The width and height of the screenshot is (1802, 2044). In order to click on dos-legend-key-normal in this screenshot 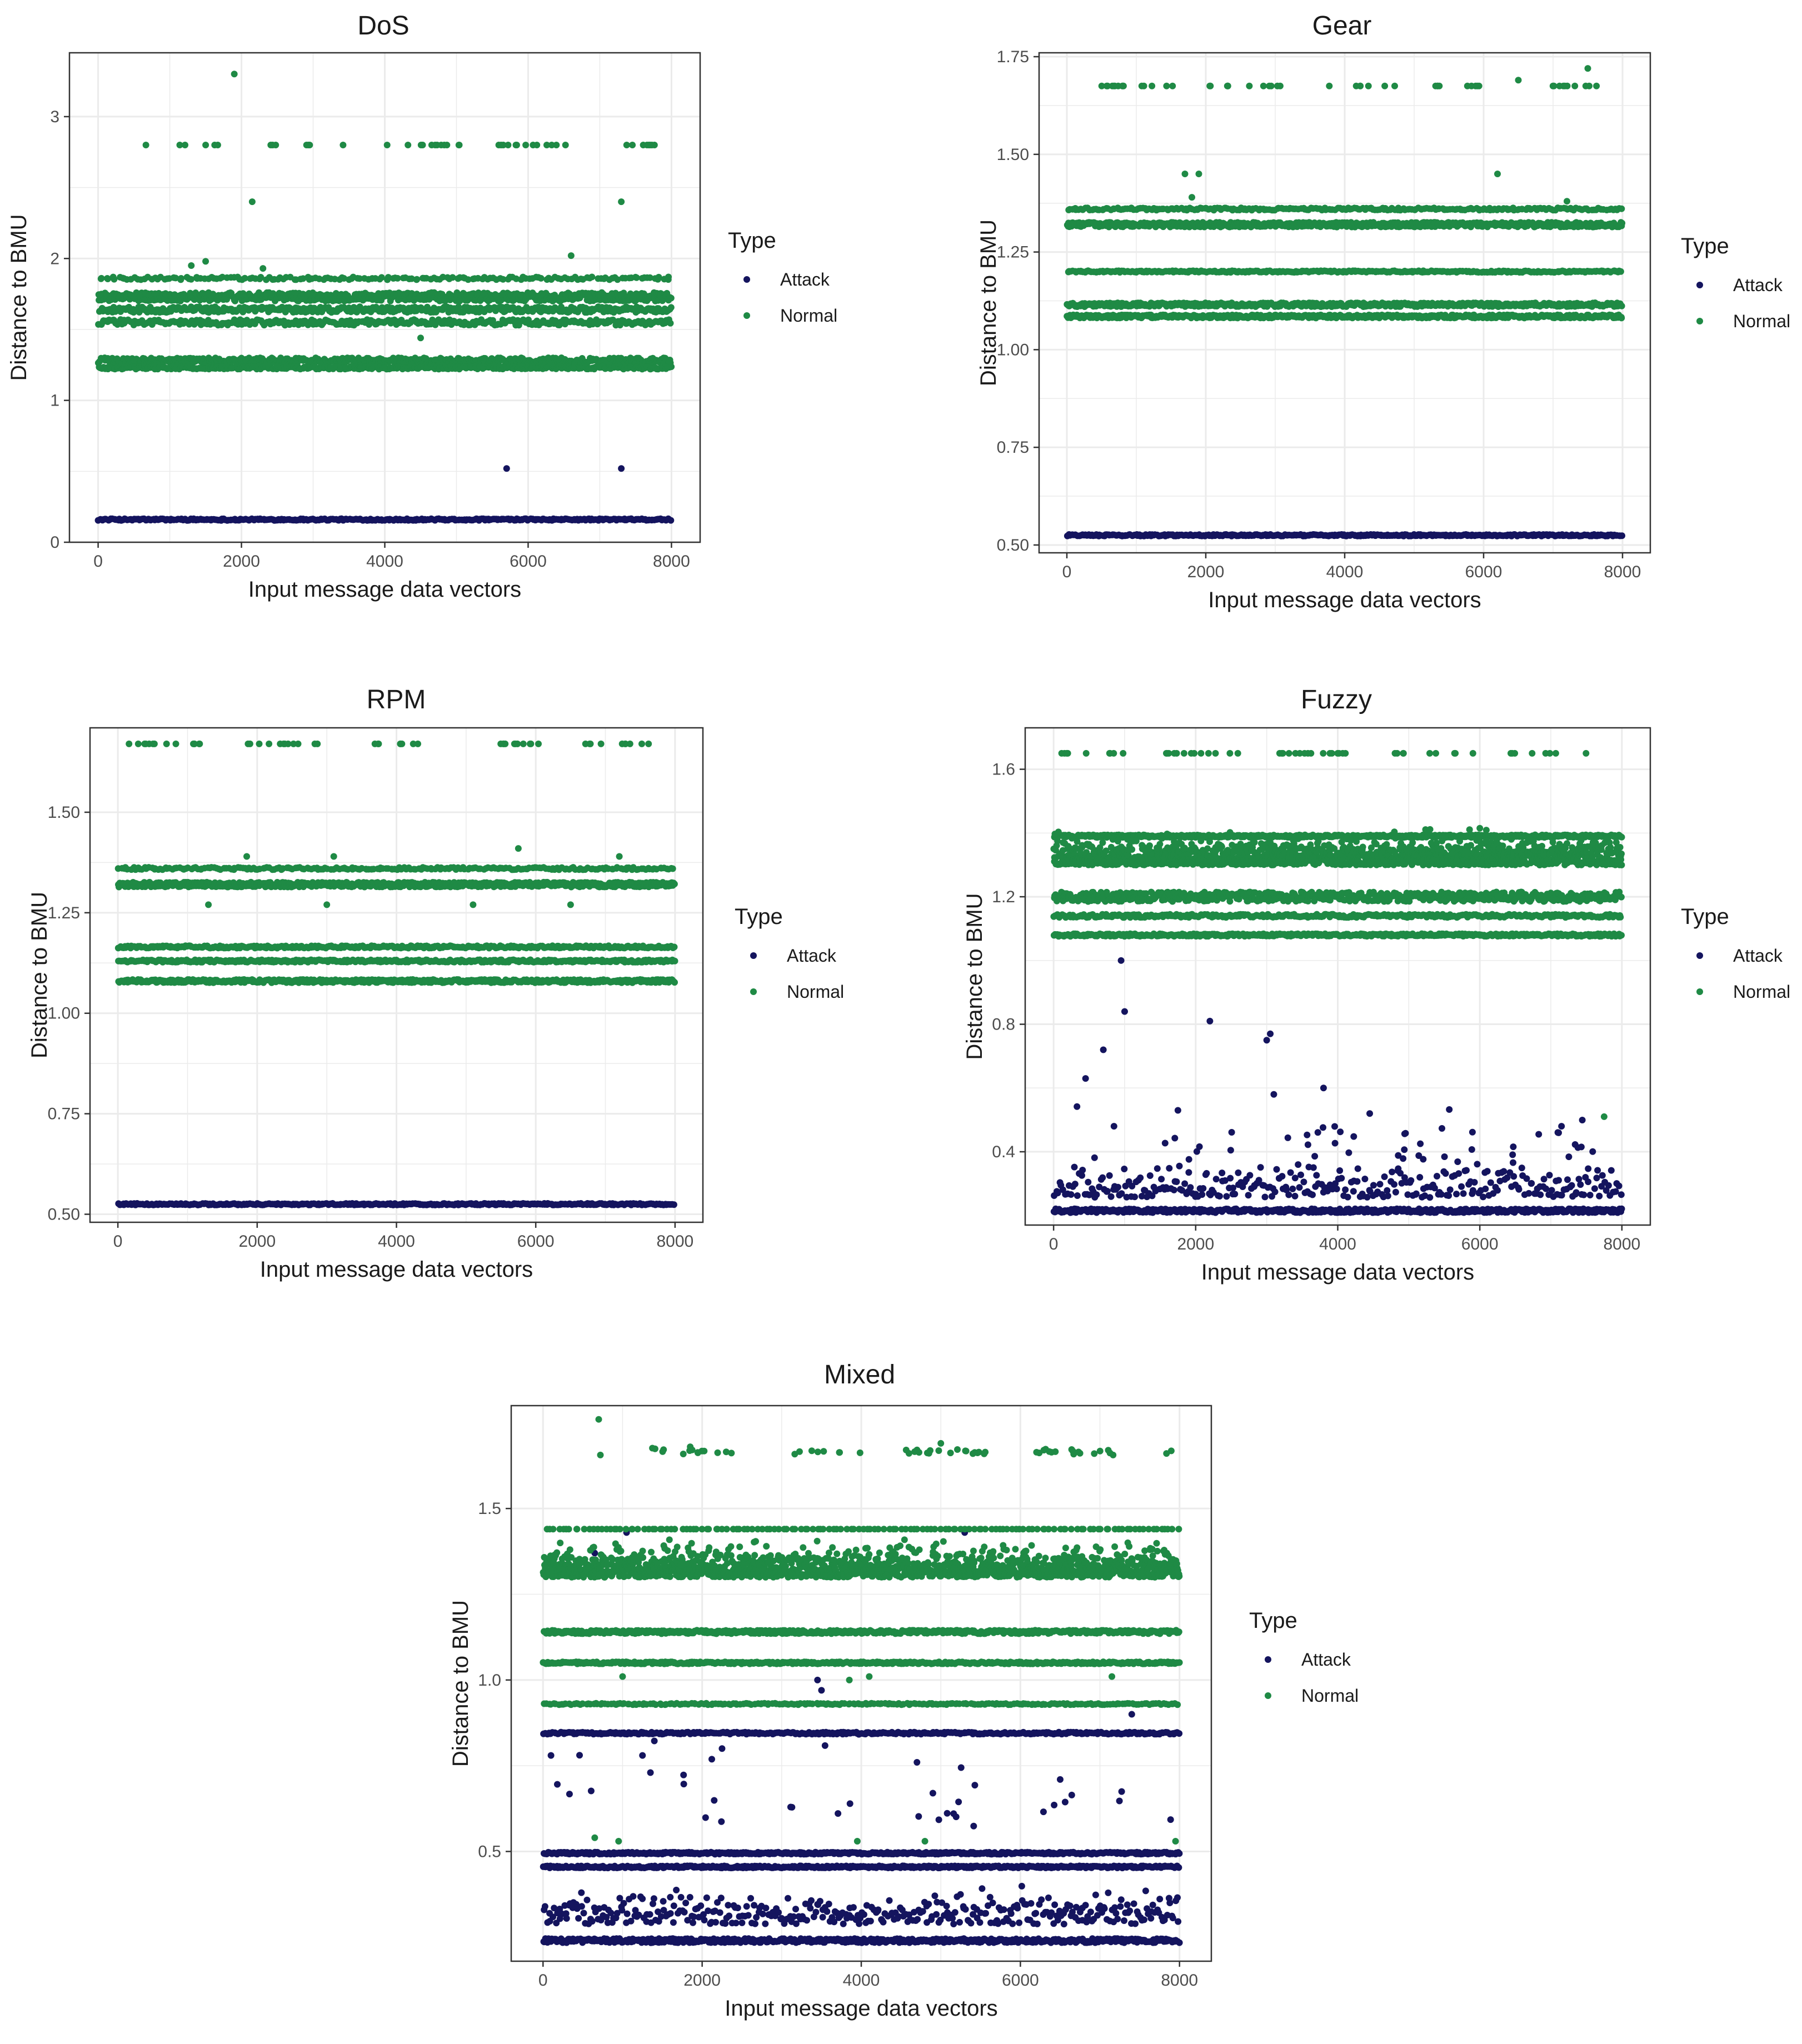, I will do `click(746, 315)`.